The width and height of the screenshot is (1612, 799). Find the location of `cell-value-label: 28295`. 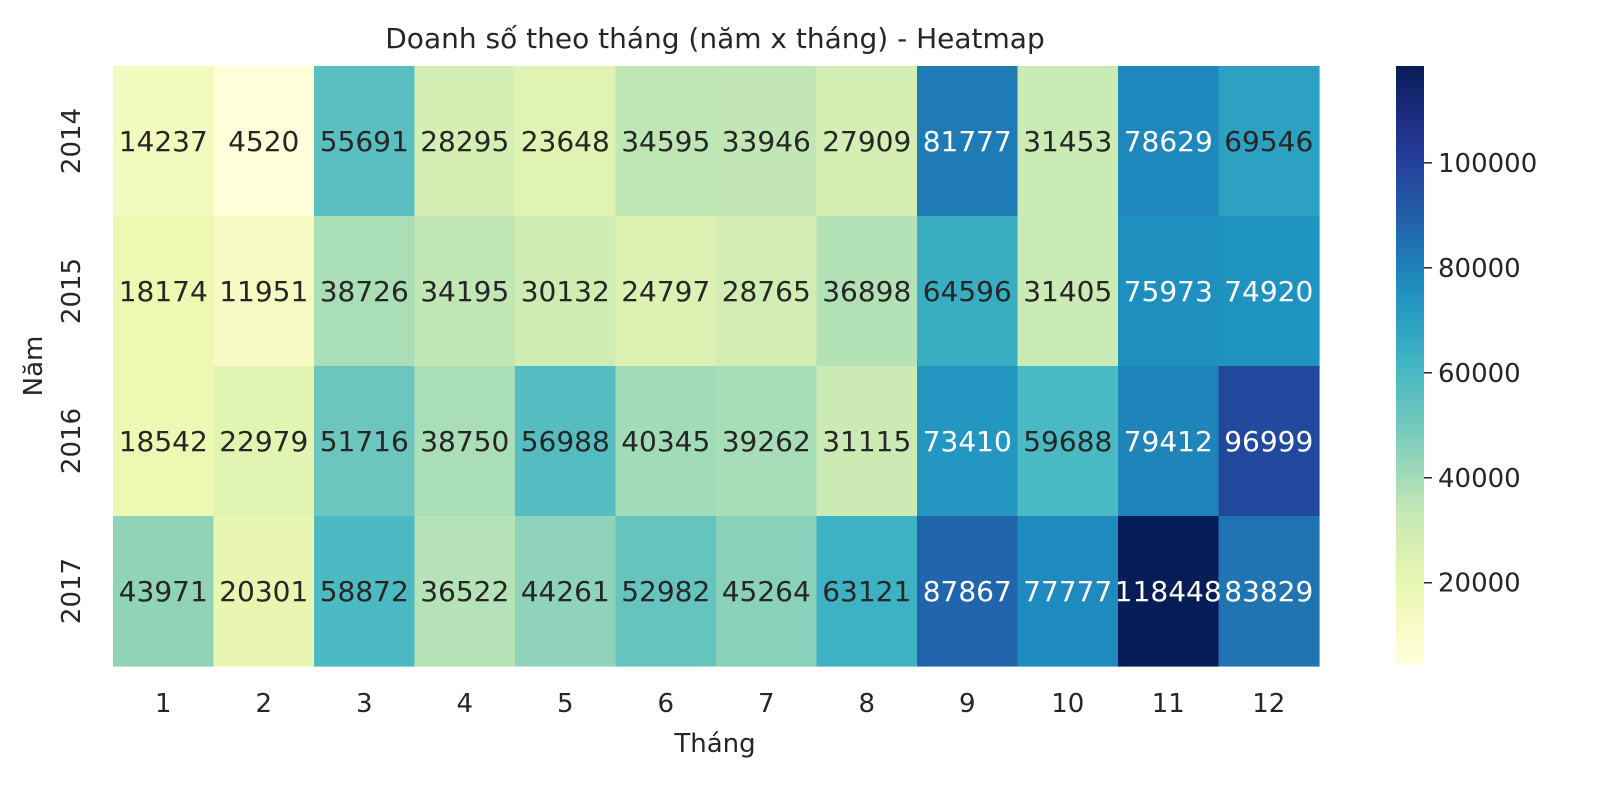

cell-value-label: 28295 is located at coordinates (464, 141).